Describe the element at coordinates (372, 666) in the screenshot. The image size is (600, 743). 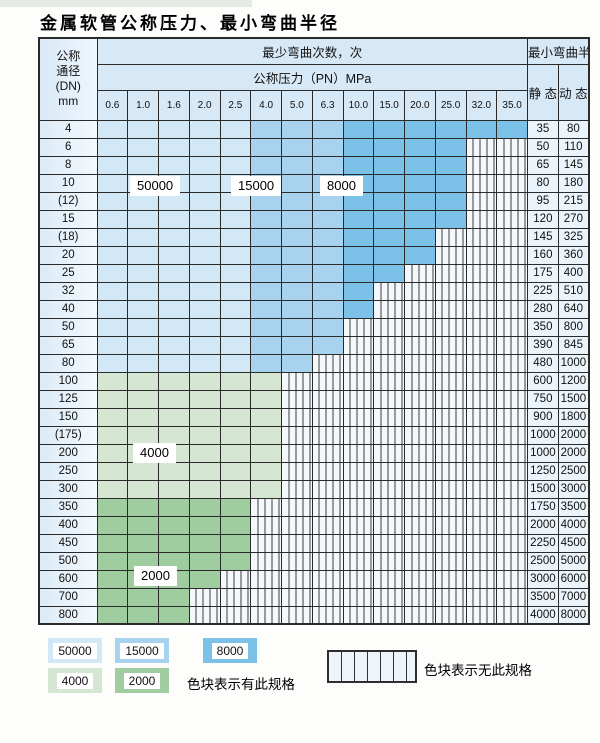
I see `legend-striped-box` at that location.